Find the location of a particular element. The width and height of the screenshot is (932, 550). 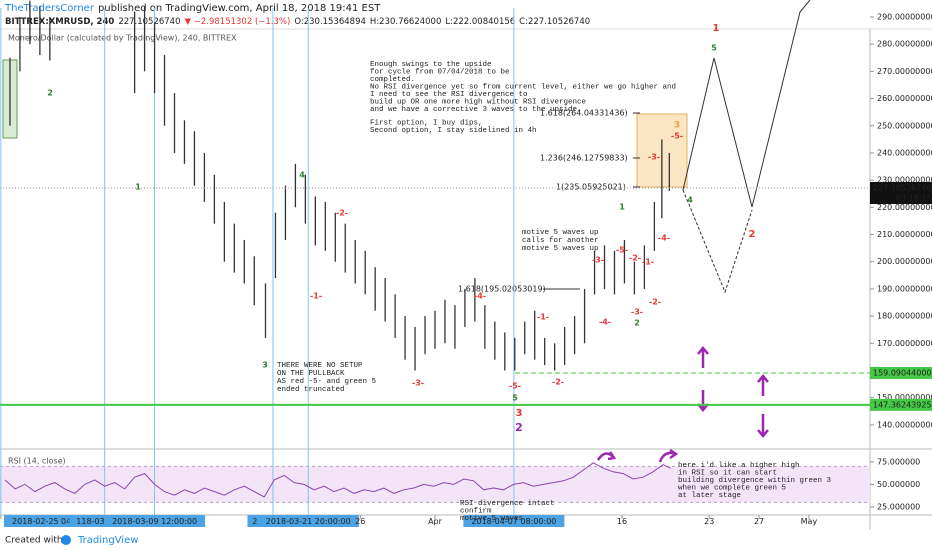

x-tick-label: 2018-04-07 08:00:00 is located at coordinates (513, 521).